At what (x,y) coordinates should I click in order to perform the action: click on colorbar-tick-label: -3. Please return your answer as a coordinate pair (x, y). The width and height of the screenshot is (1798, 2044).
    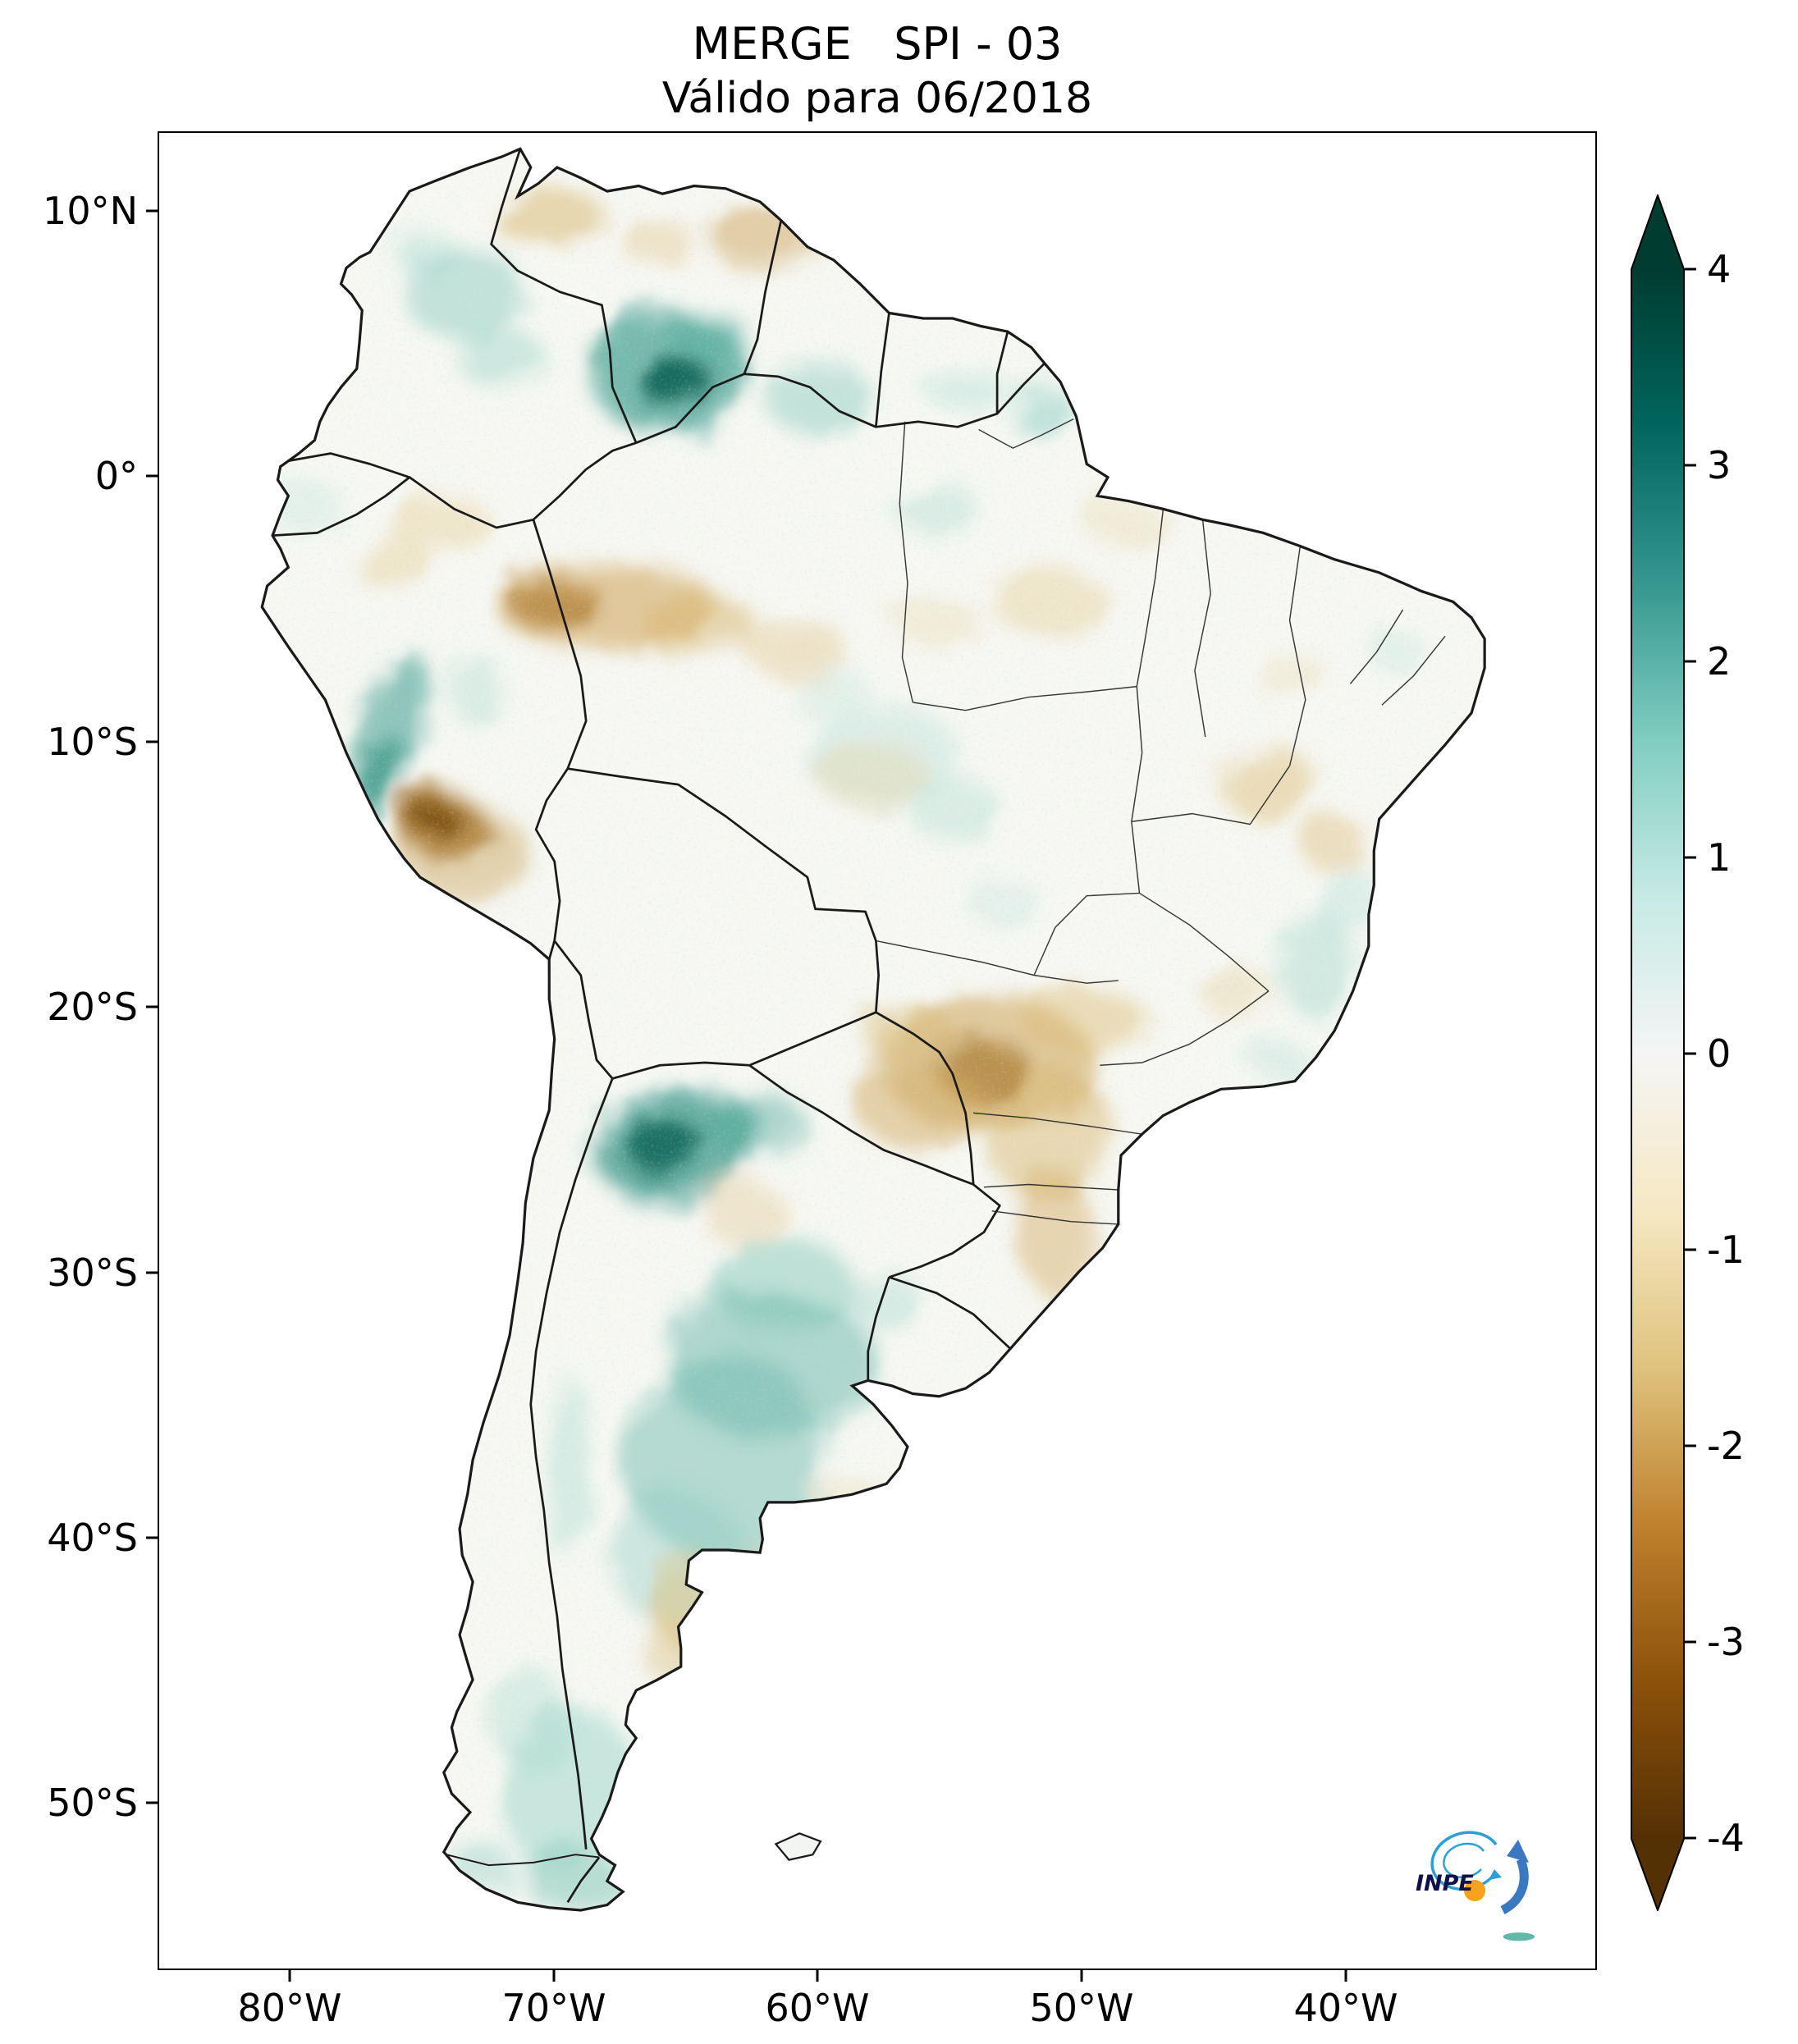
    Looking at the image, I should click on (1726, 1642).